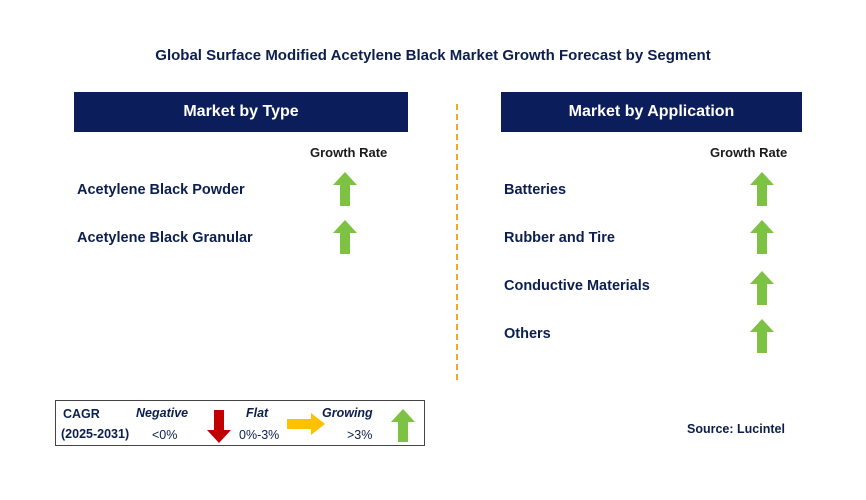 This screenshot has height=500, width=866. What do you see at coordinates (527, 334) in the screenshot?
I see `application-item-label: Others` at bounding box center [527, 334].